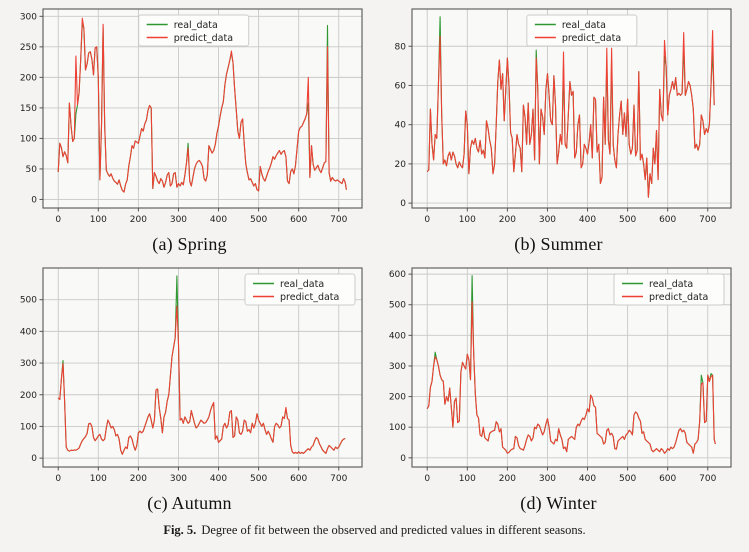 The image size is (749, 552). I want to click on y-tick-label: 80, so click(400, 47).